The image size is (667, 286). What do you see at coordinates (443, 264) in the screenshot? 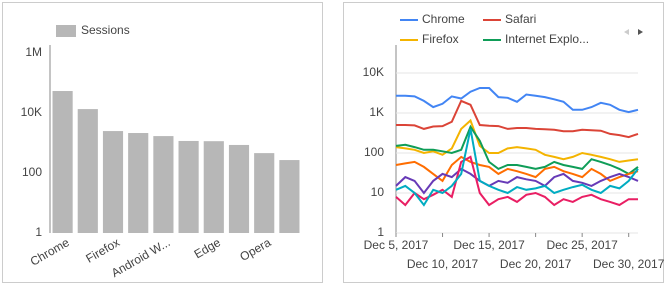
I see `x-tick-label: Dec 10, 2017` at bounding box center [443, 264].